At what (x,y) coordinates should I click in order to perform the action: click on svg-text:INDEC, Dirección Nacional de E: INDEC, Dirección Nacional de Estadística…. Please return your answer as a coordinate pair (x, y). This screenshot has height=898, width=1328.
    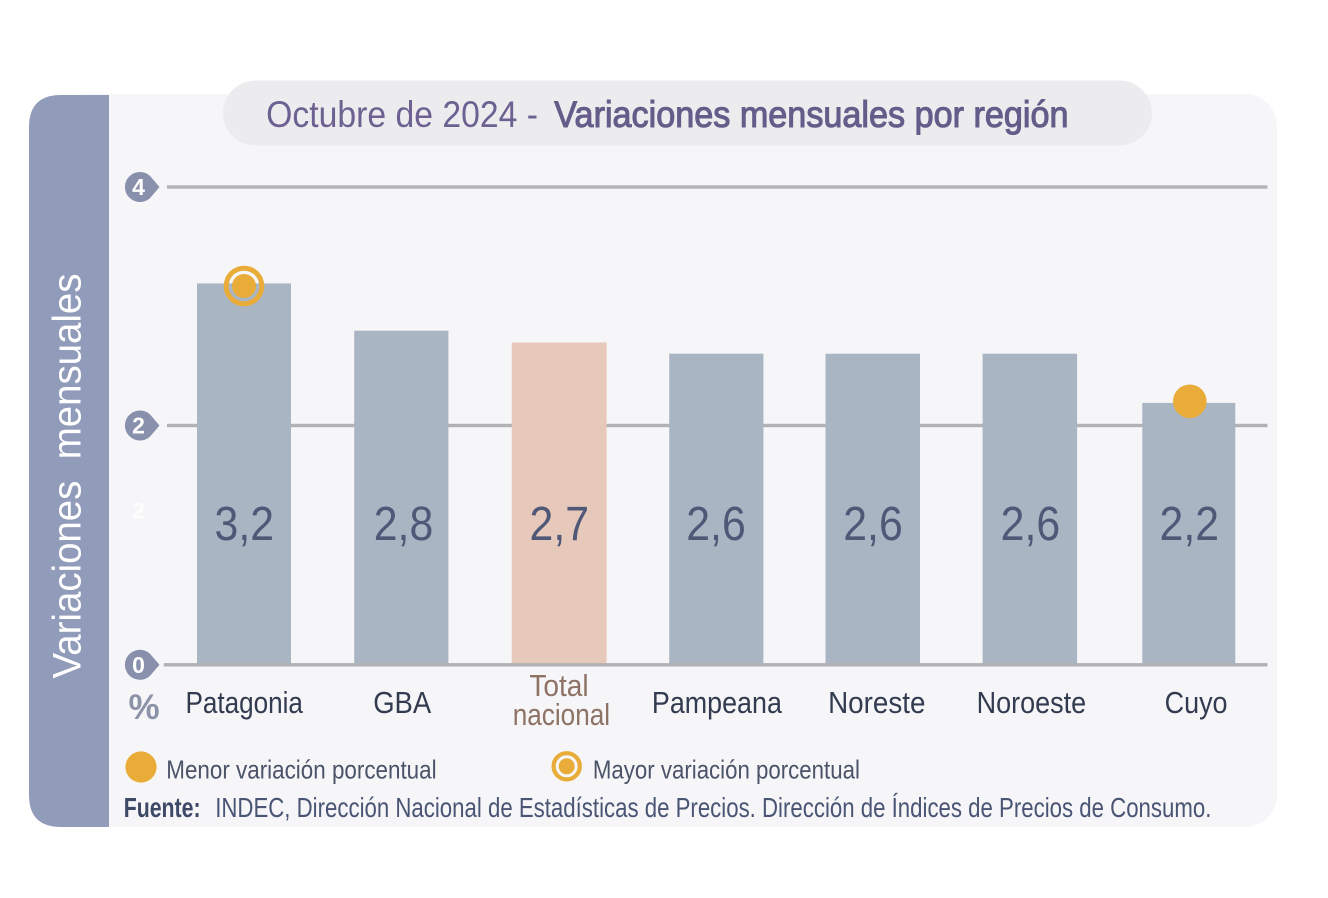
    Looking at the image, I should click on (713, 807).